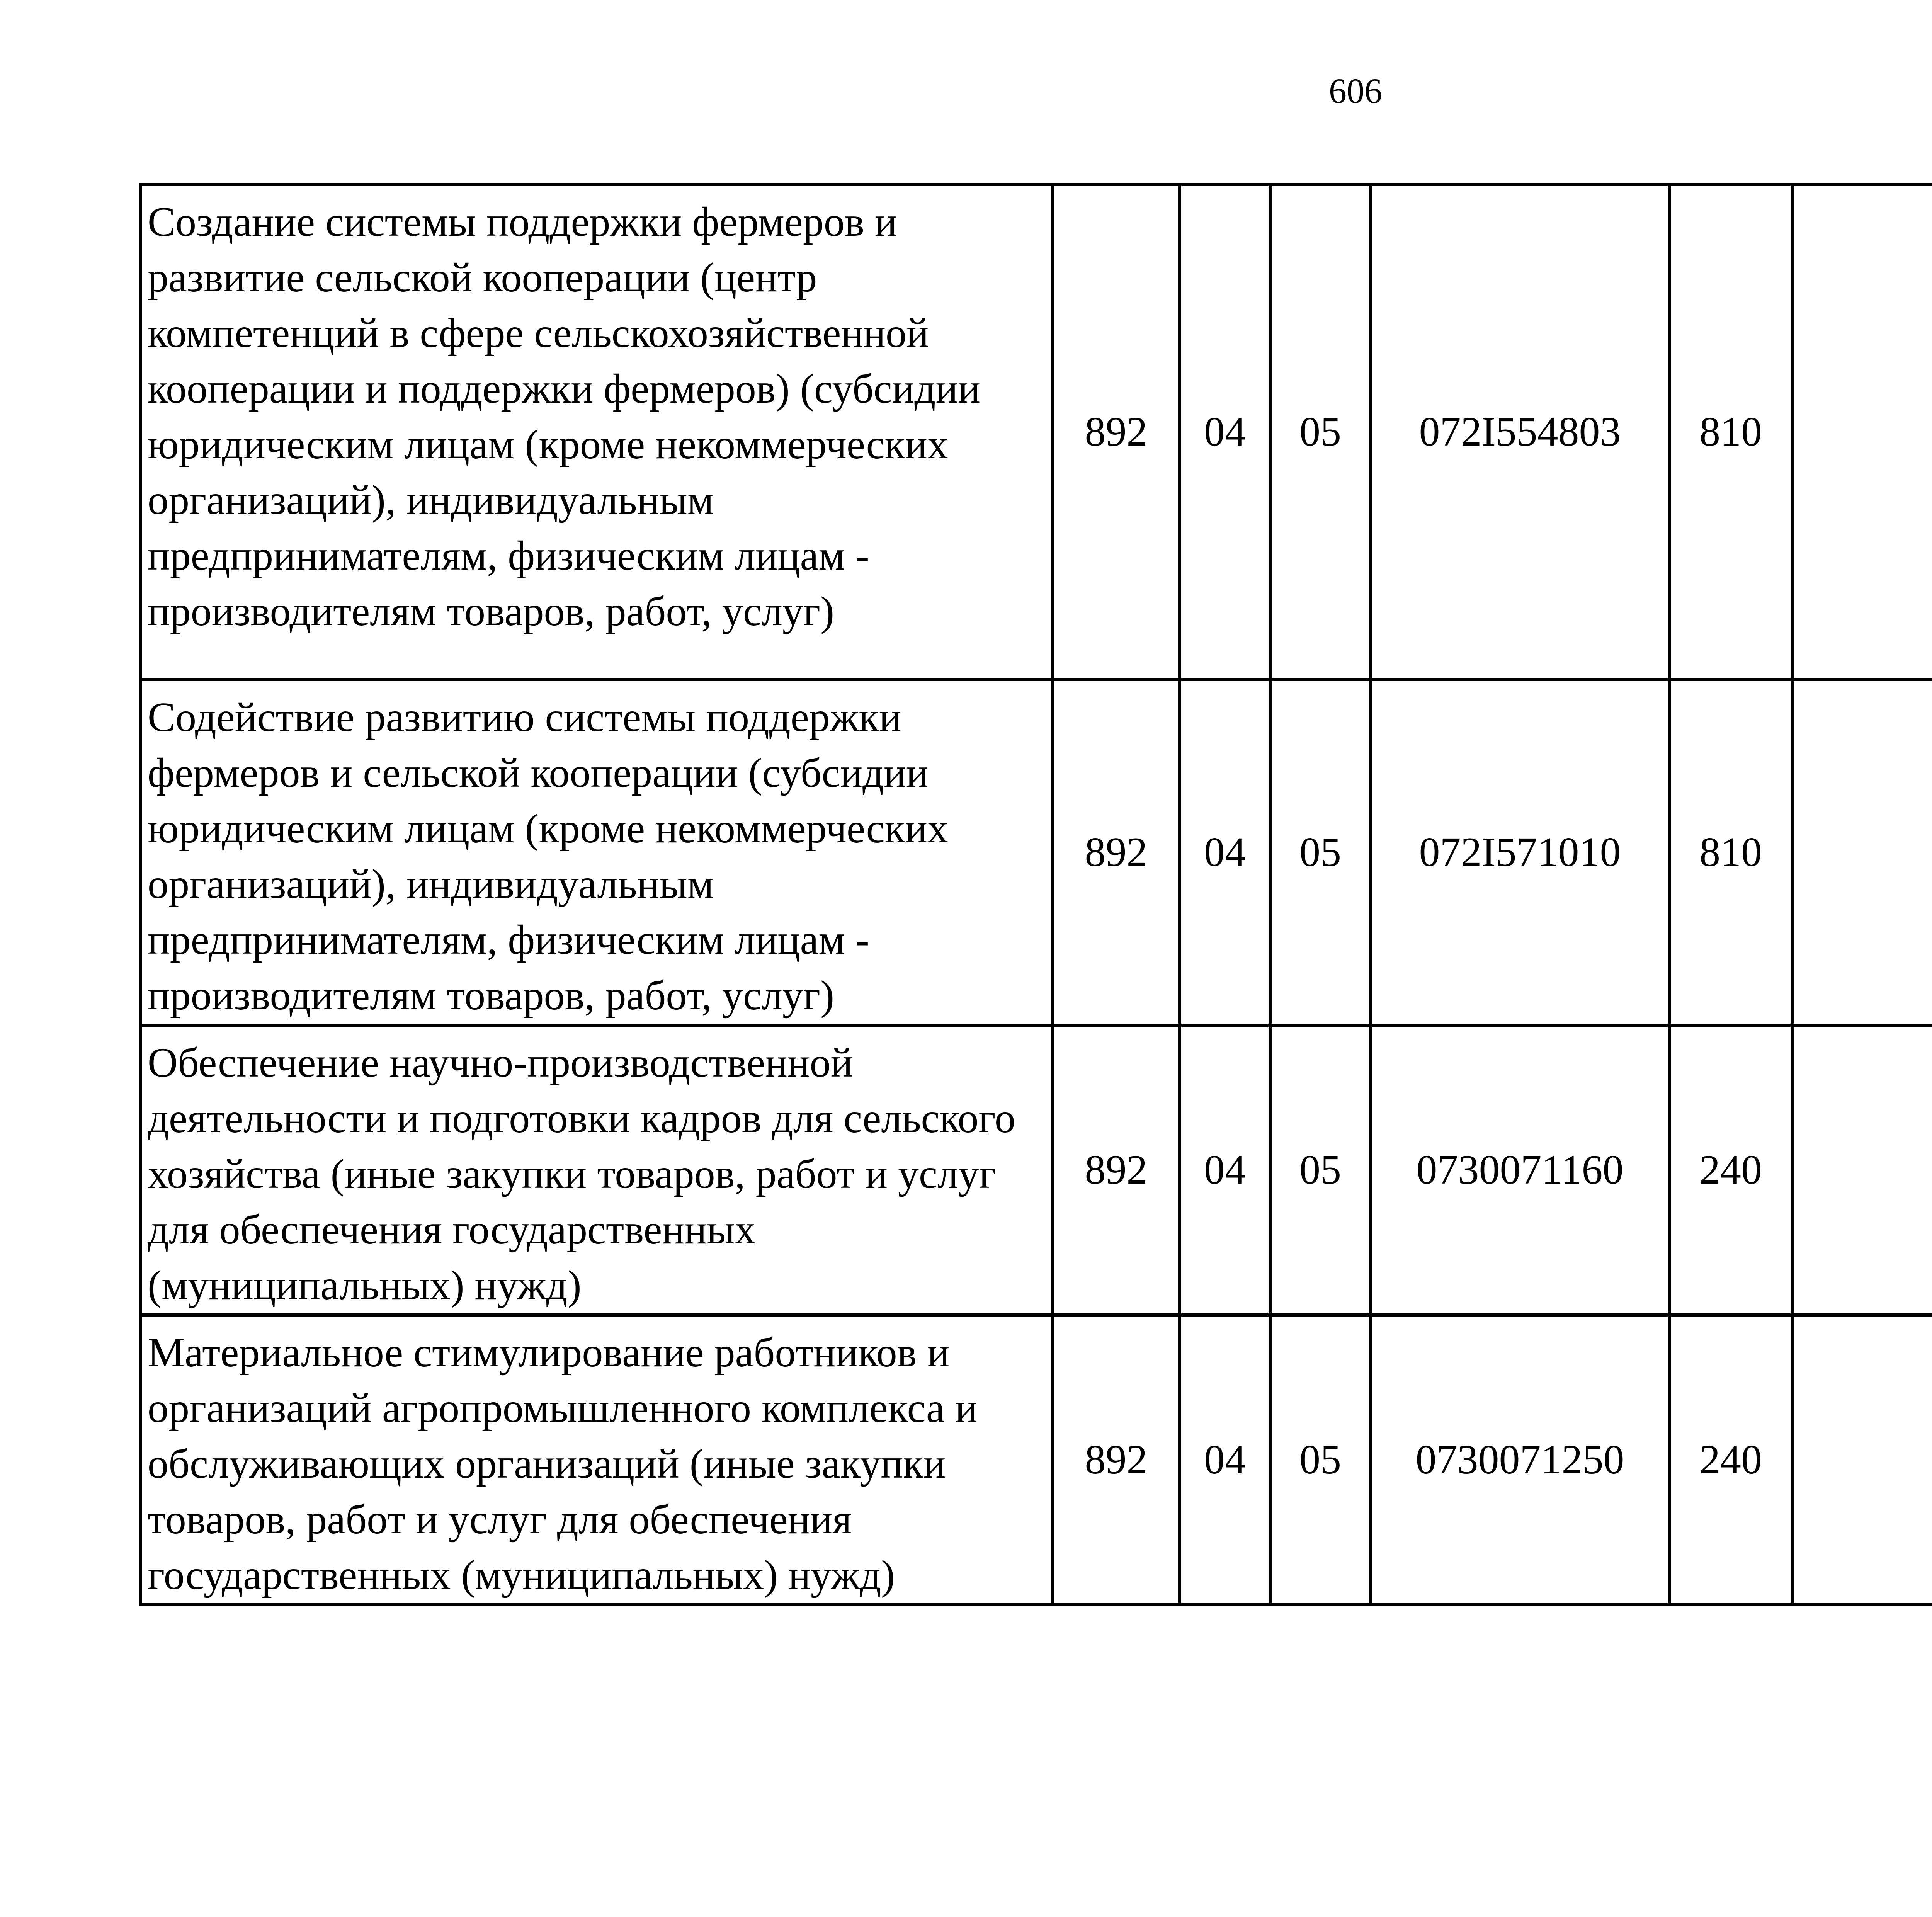 This screenshot has height=1917, width=1932. What do you see at coordinates (1862, 1170) in the screenshot?
I see `cell-amount-year1: 800,0` at bounding box center [1862, 1170].